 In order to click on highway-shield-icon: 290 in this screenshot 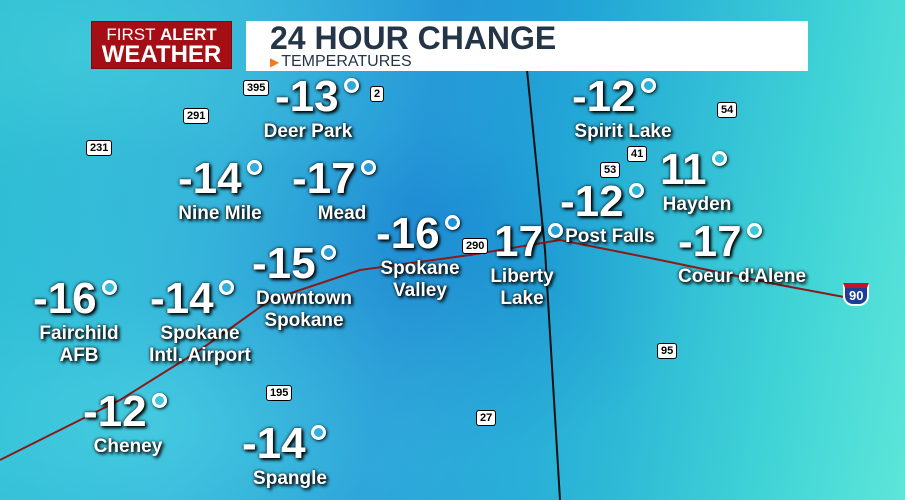, I will do `click(475, 246)`.